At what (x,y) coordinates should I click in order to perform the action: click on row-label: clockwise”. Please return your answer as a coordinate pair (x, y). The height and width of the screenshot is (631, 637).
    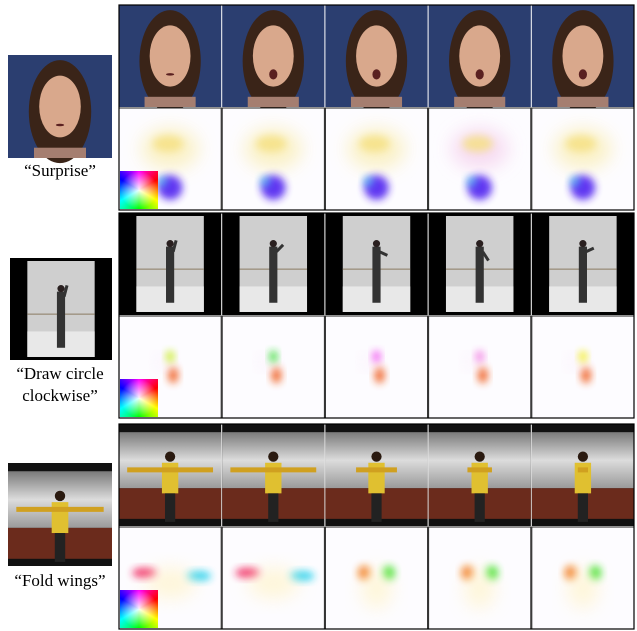
    Looking at the image, I should click on (60, 395).